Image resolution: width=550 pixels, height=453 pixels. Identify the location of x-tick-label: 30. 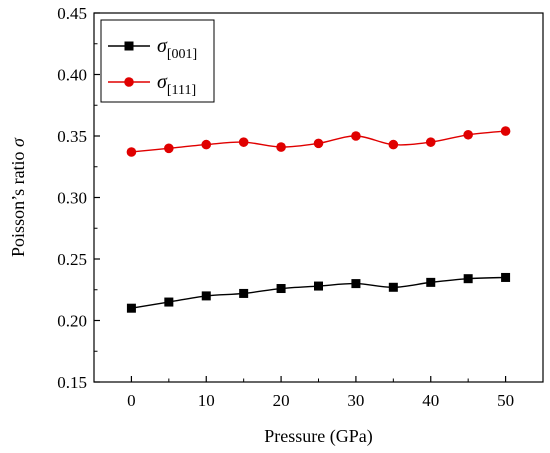
(355, 400).